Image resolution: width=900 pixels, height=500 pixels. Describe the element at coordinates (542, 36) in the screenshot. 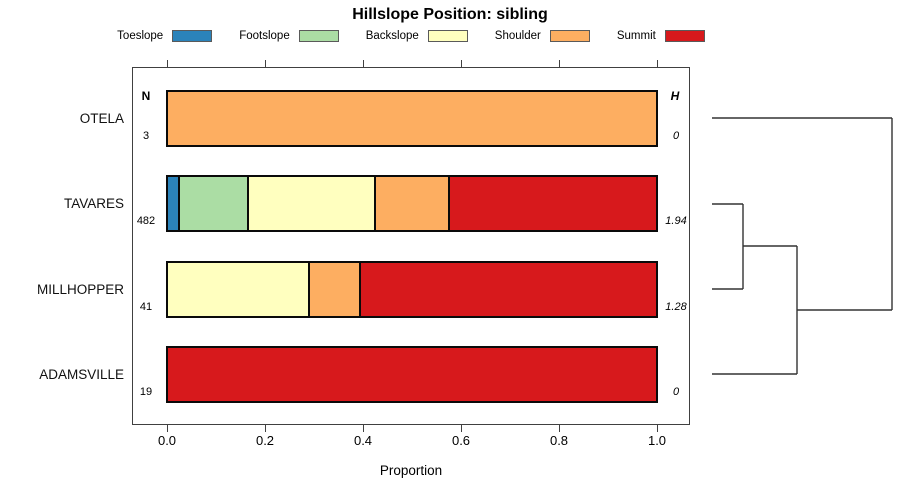

I see `legend-entry-shoulder: Shoulder` at that location.